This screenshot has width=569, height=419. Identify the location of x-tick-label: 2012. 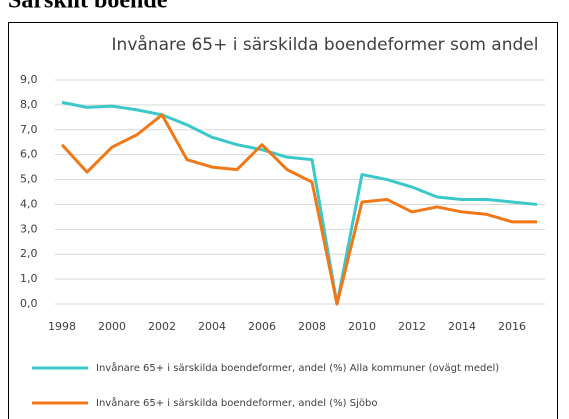
(412, 326).